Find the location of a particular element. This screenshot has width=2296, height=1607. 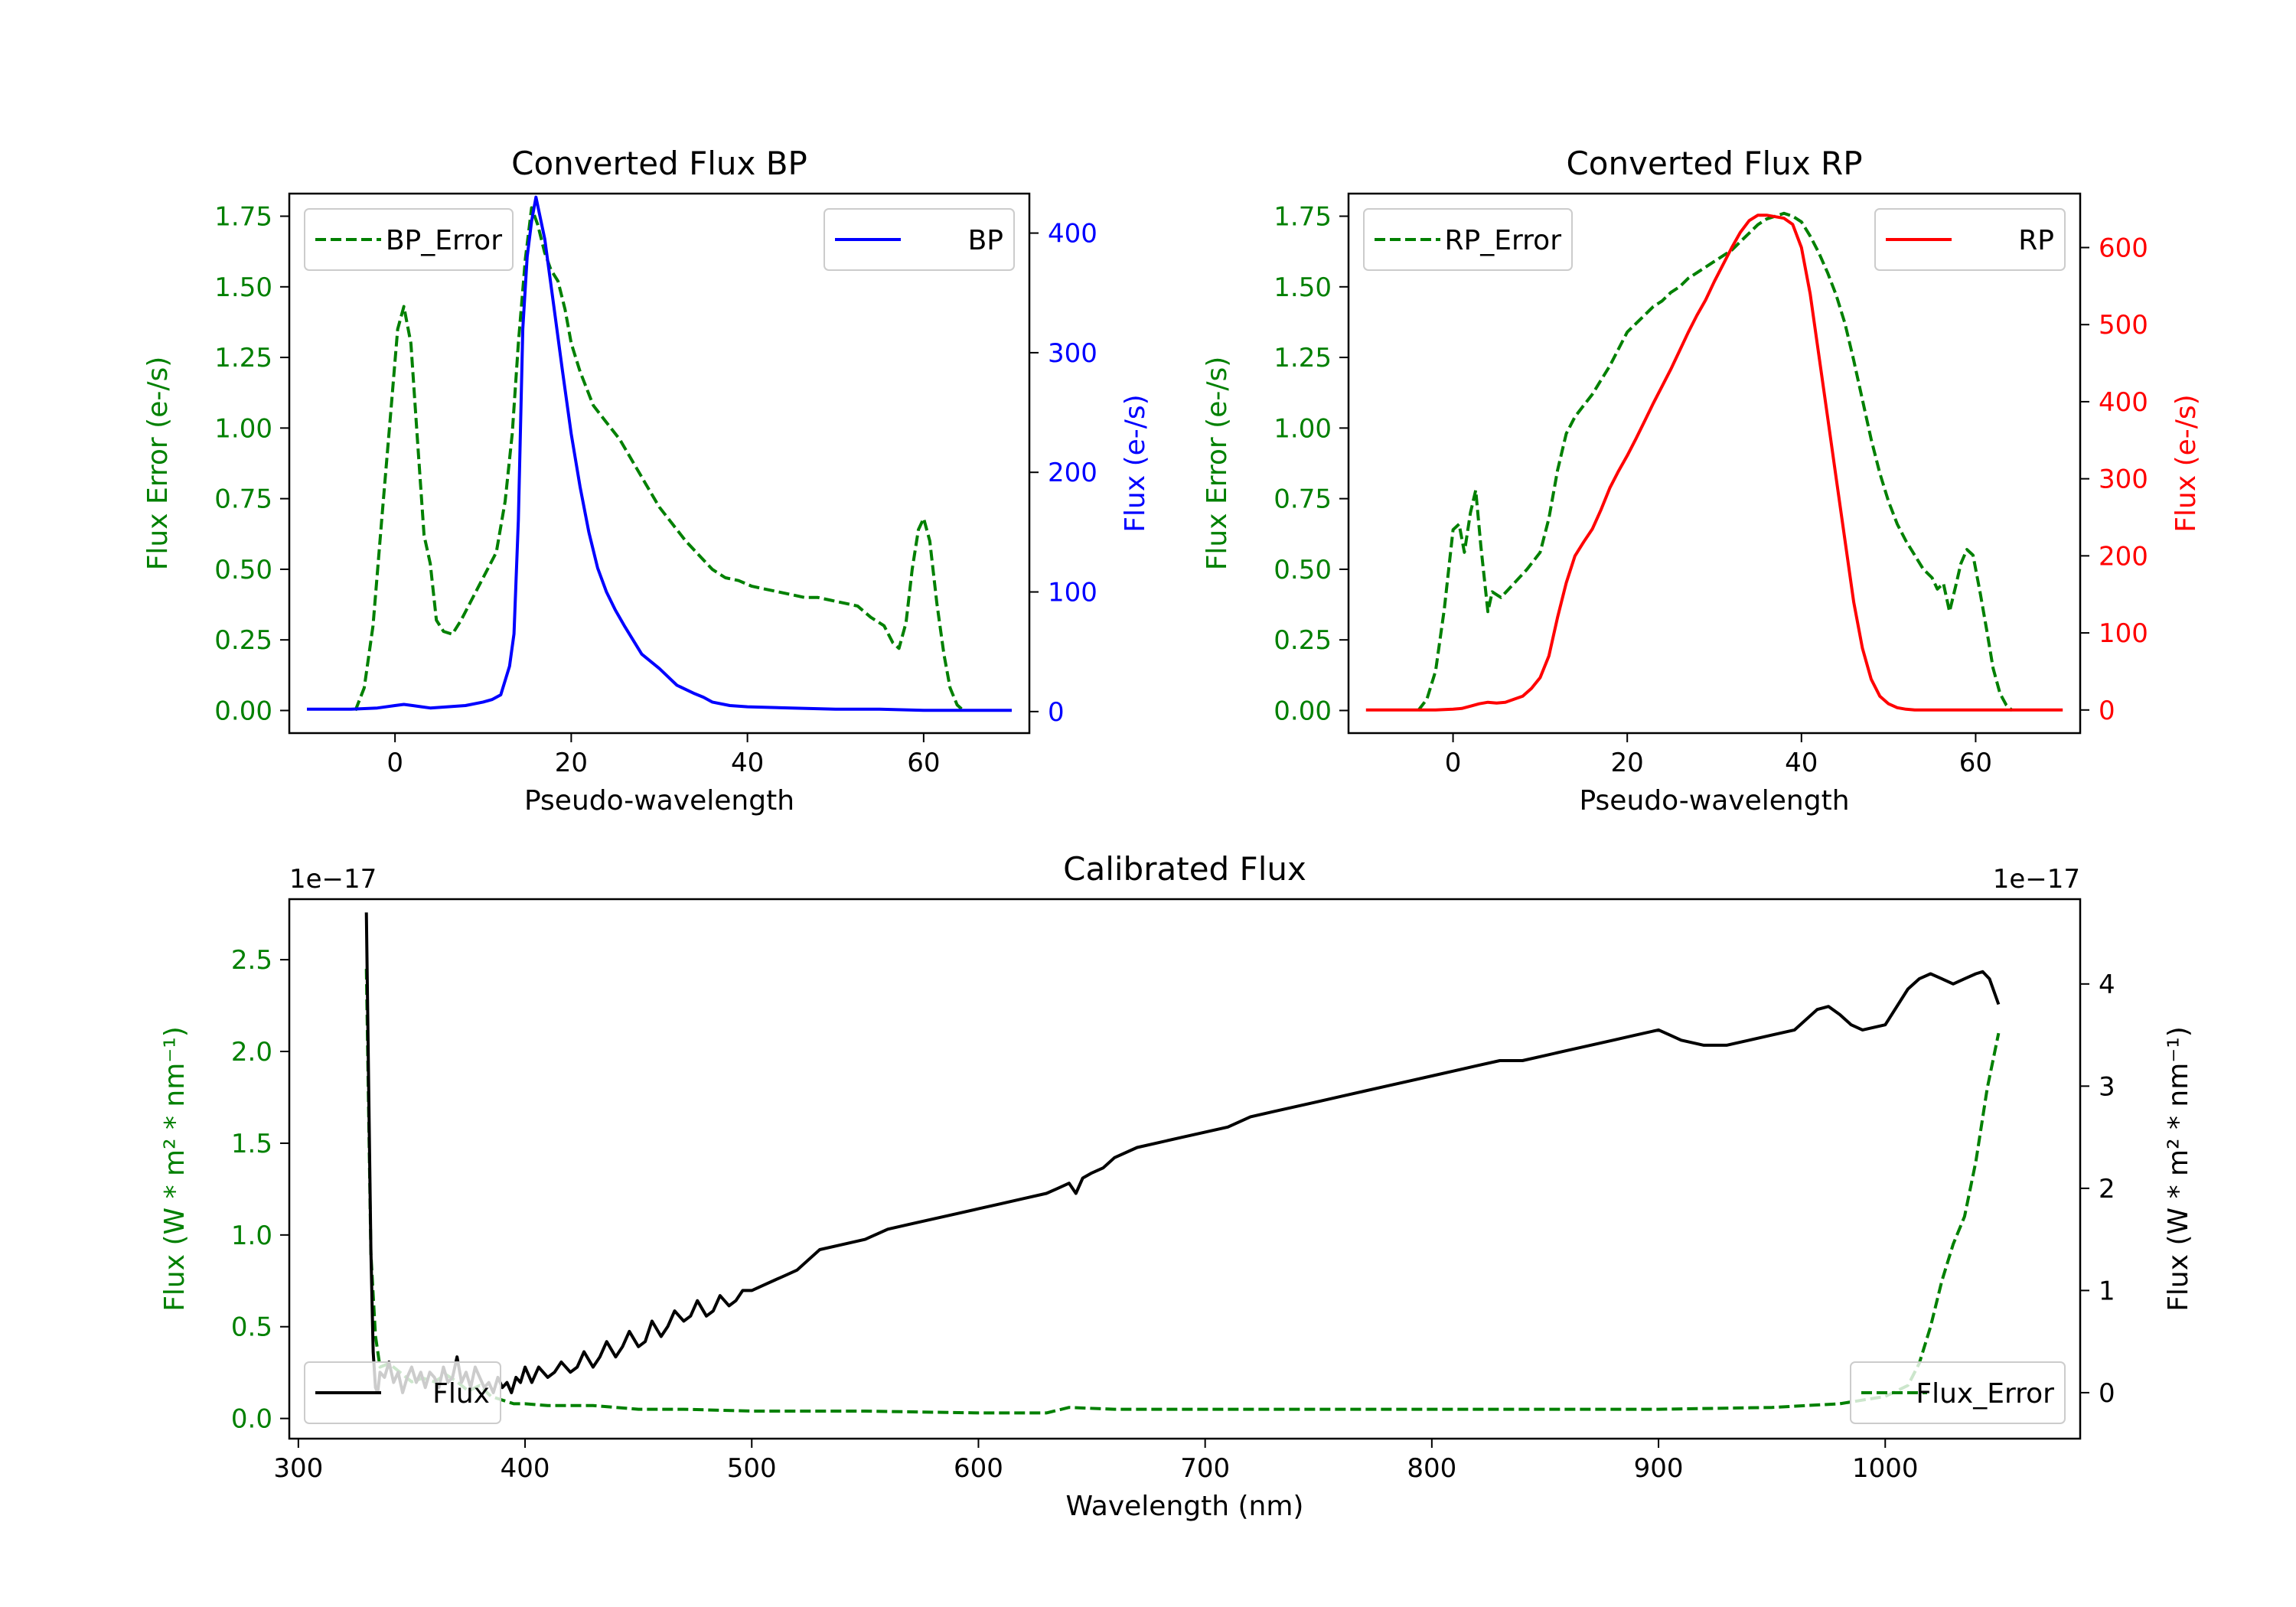

chart-title: Converted Flux RP is located at coordinates (1714, 163).